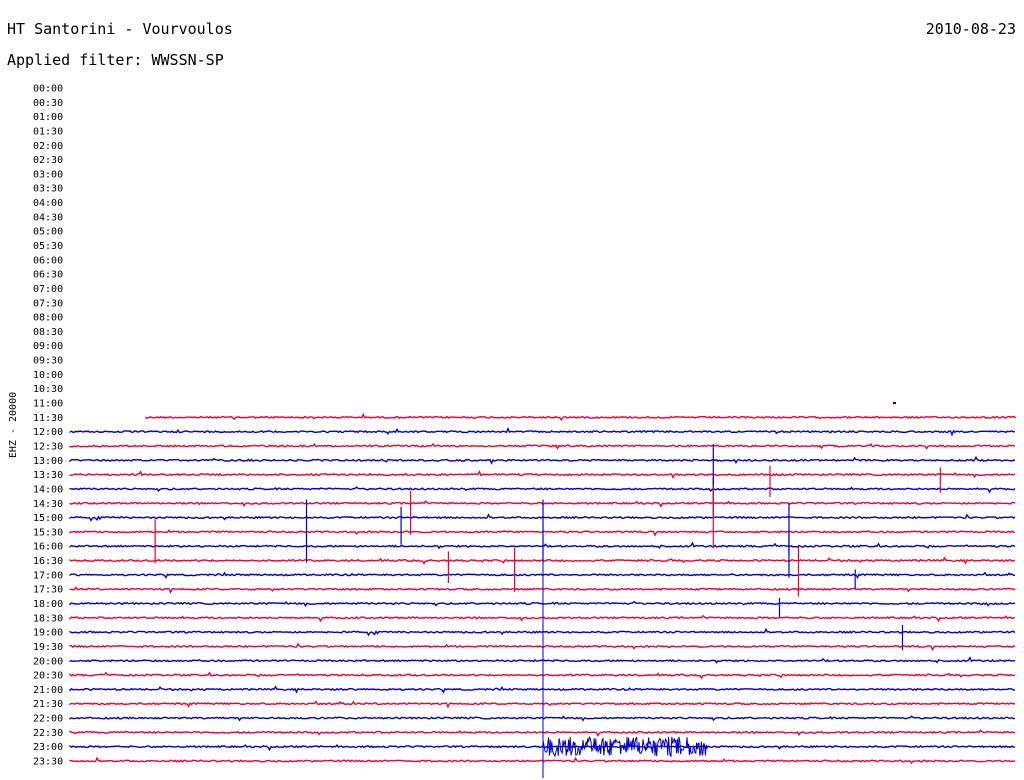 The height and width of the screenshot is (780, 1024). I want to click on row-time-label: 12:00, so click(48, 432).